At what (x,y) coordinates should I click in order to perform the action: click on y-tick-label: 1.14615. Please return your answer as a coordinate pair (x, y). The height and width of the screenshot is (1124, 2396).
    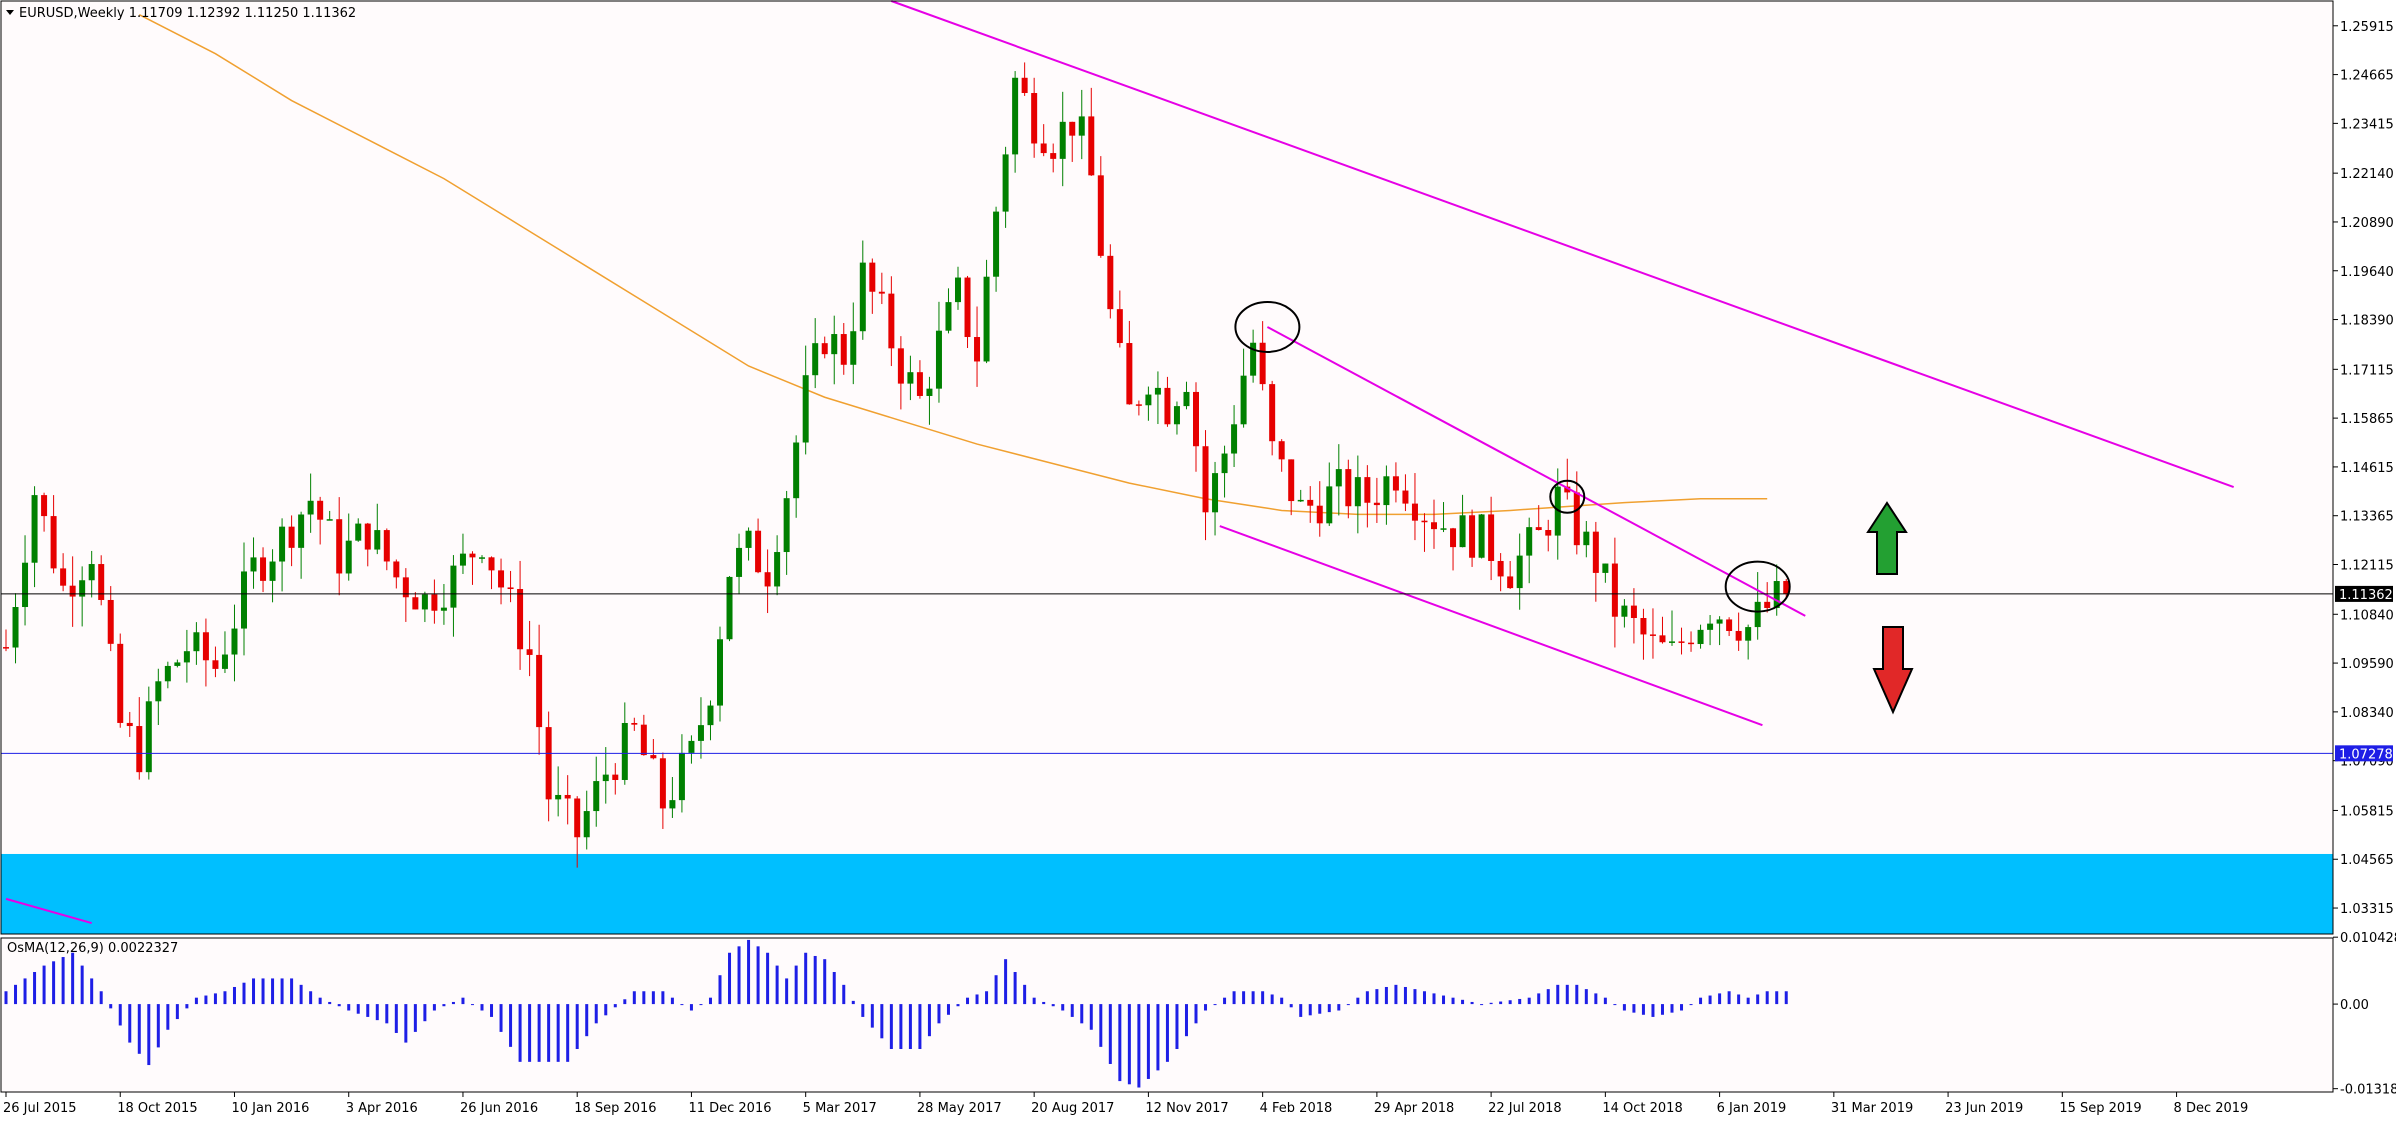
    Looking at the image, I should click on (2367, 468).